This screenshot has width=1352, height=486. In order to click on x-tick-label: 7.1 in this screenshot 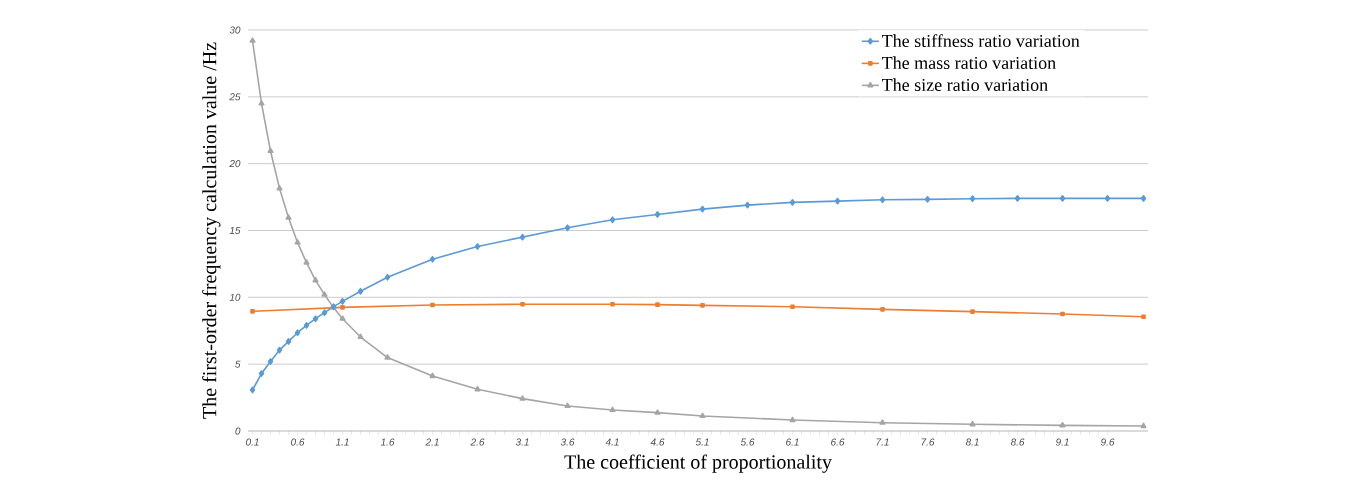, I will do `click(882, 442)`.